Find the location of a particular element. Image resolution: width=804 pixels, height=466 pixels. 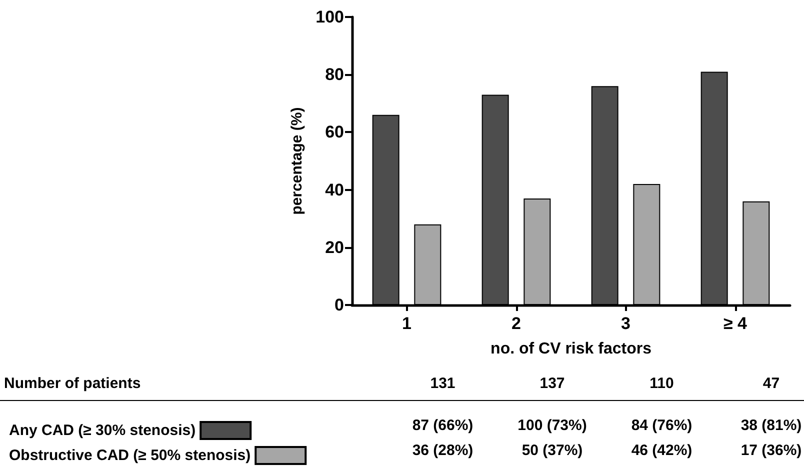

legend-label: Obstructive CAD (≥ 50% stenosis) is located at coordinates (129, 455).